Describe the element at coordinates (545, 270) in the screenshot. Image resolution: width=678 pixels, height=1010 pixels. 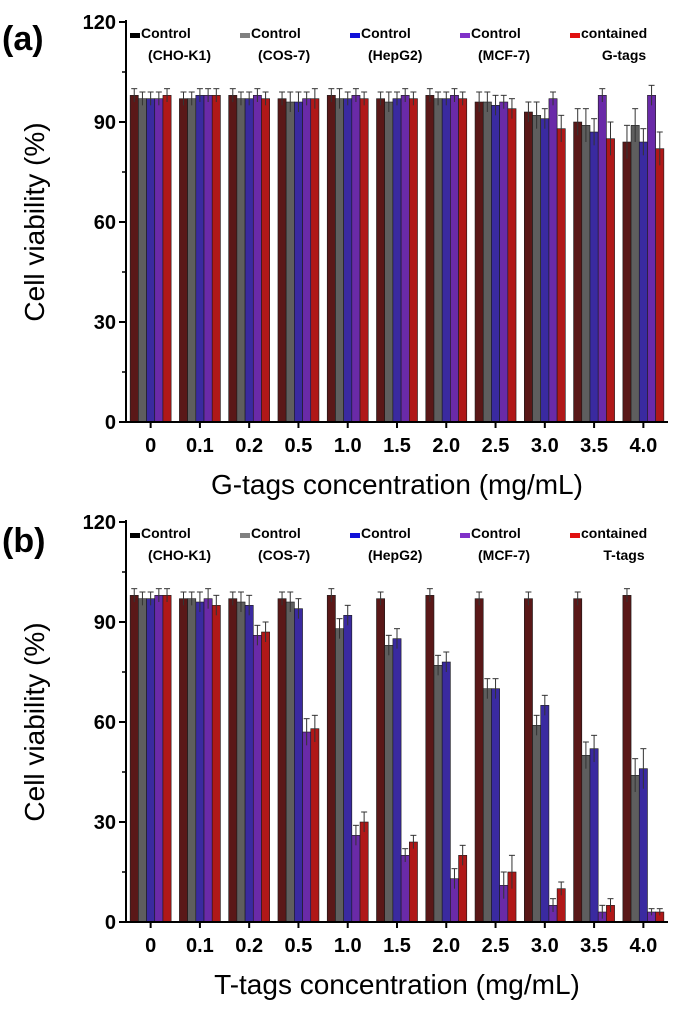
I see `bar-hepg2-3.0` at that location.